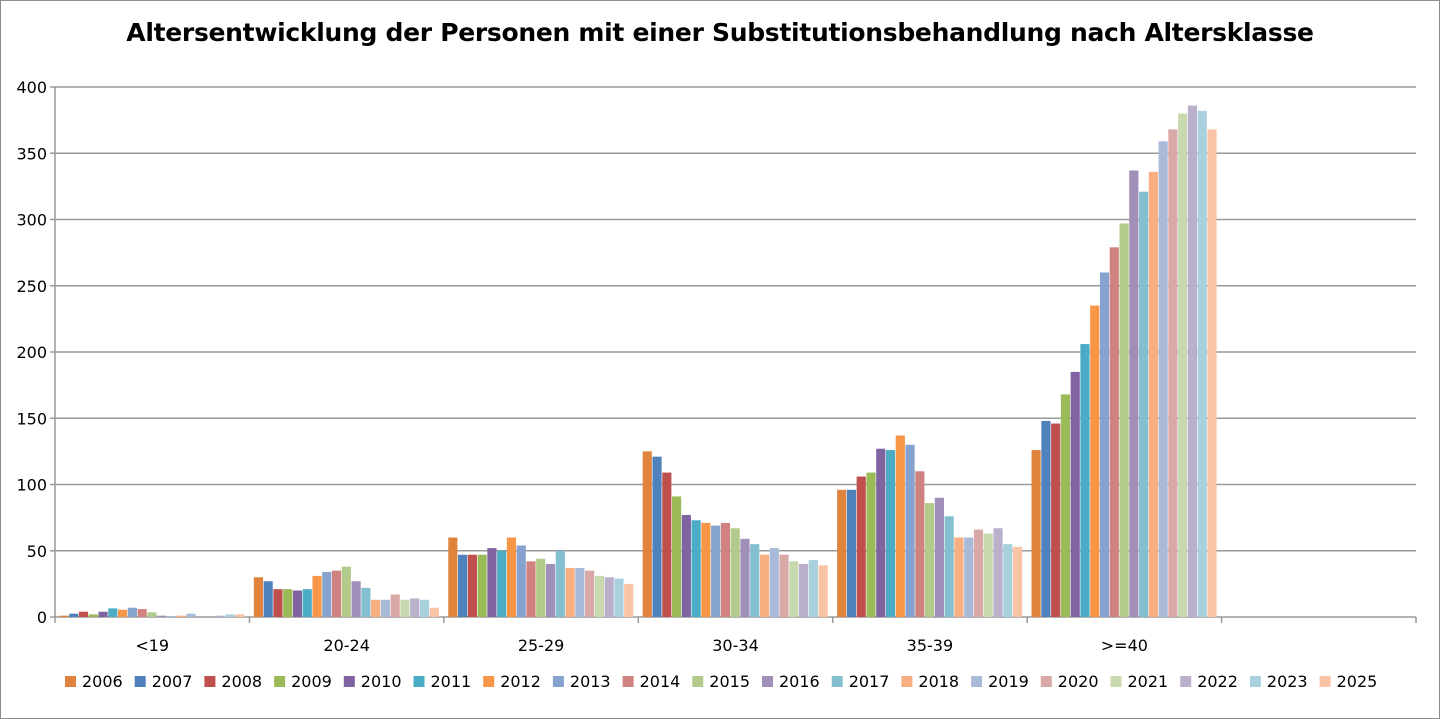 The image size is (1440, 719). Describe the element at coordinates (419, 681) in the screenshot. I see `legend-swatch-2011` at that location.